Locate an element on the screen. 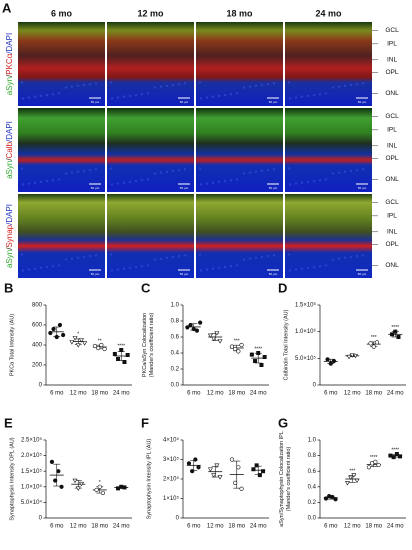  y-axis-label: aSyn/Synaptophysin Colocalization IPL is located at coordinates (282, 479).